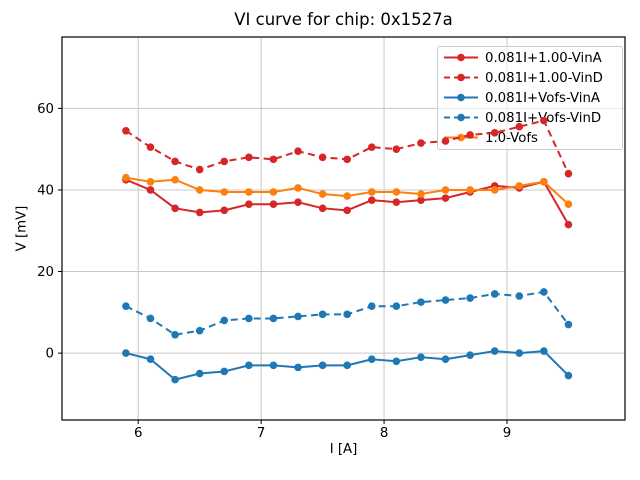  I want to click on legend-label: 0.081I+1.00-VinA, so click(543, 58).